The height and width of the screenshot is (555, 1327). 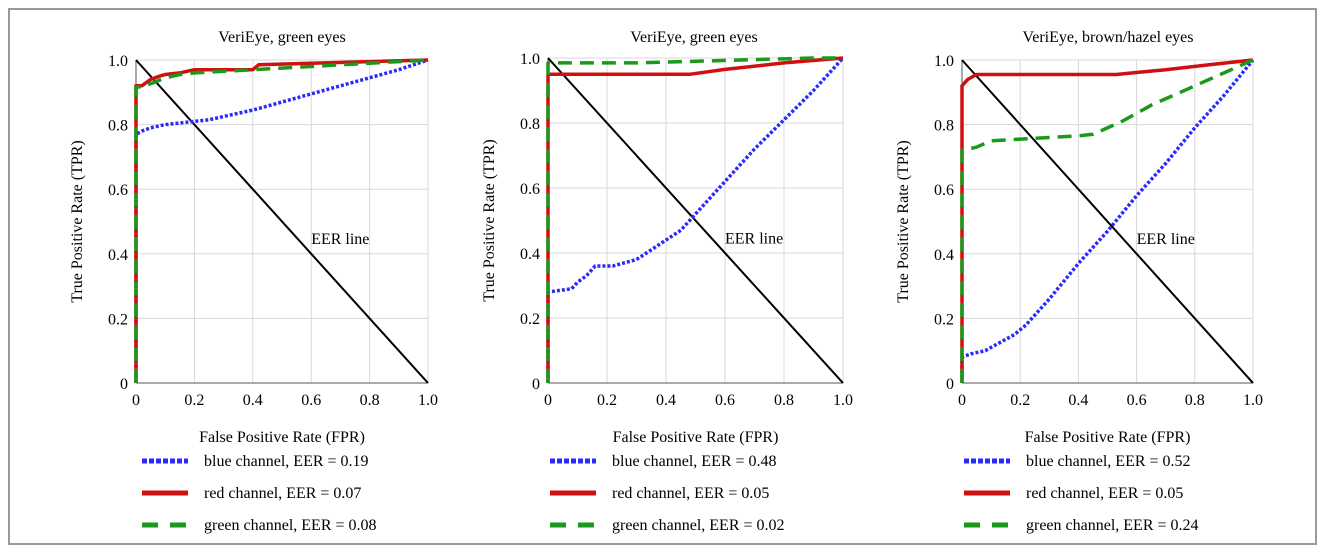 I want to click on legend-label-red: red channel, EER = 0.07, so click(x=282, y=493).